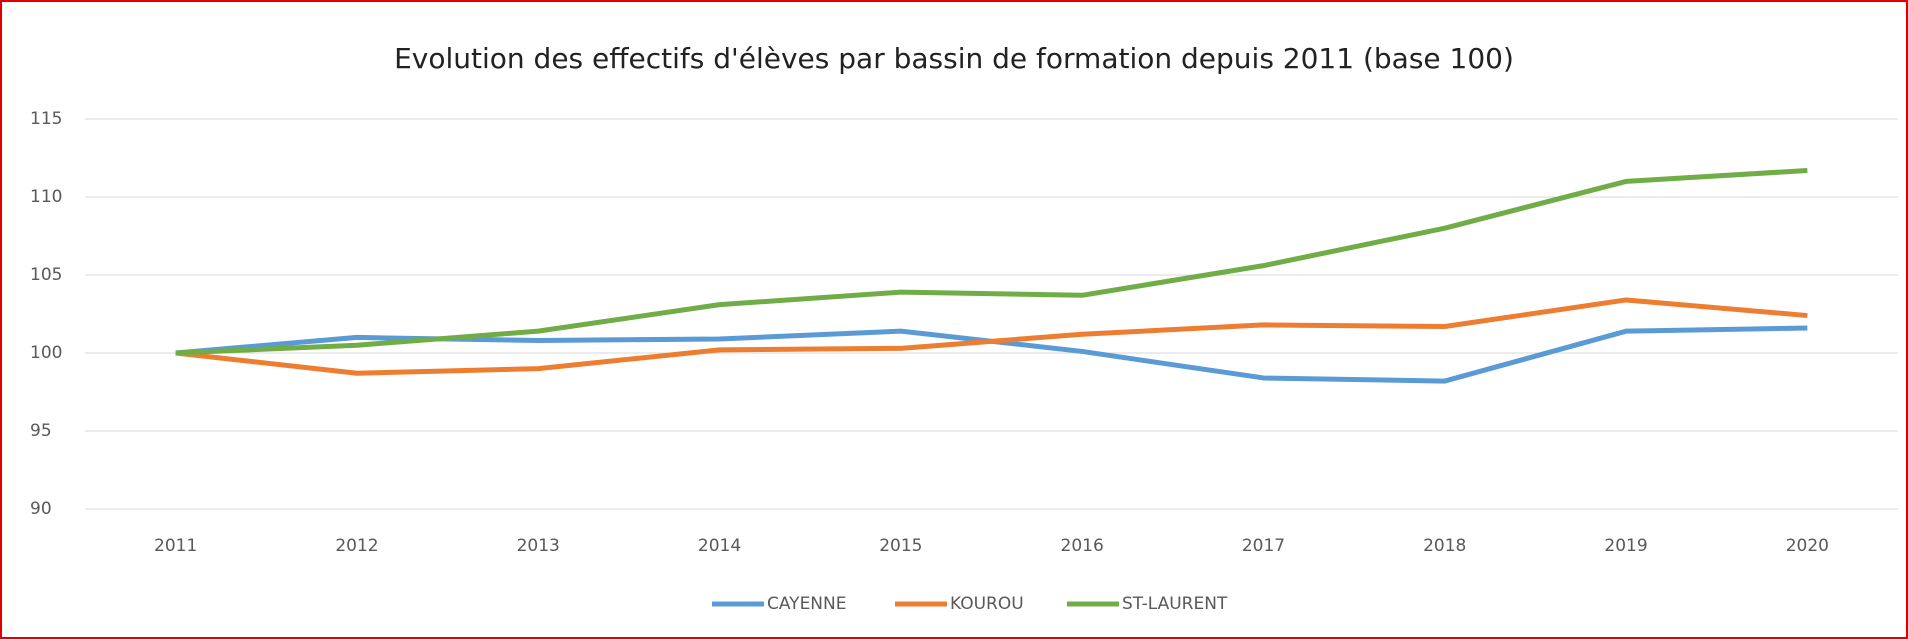  I want to click on legend-label: CAYENNE, so click(806, 604).